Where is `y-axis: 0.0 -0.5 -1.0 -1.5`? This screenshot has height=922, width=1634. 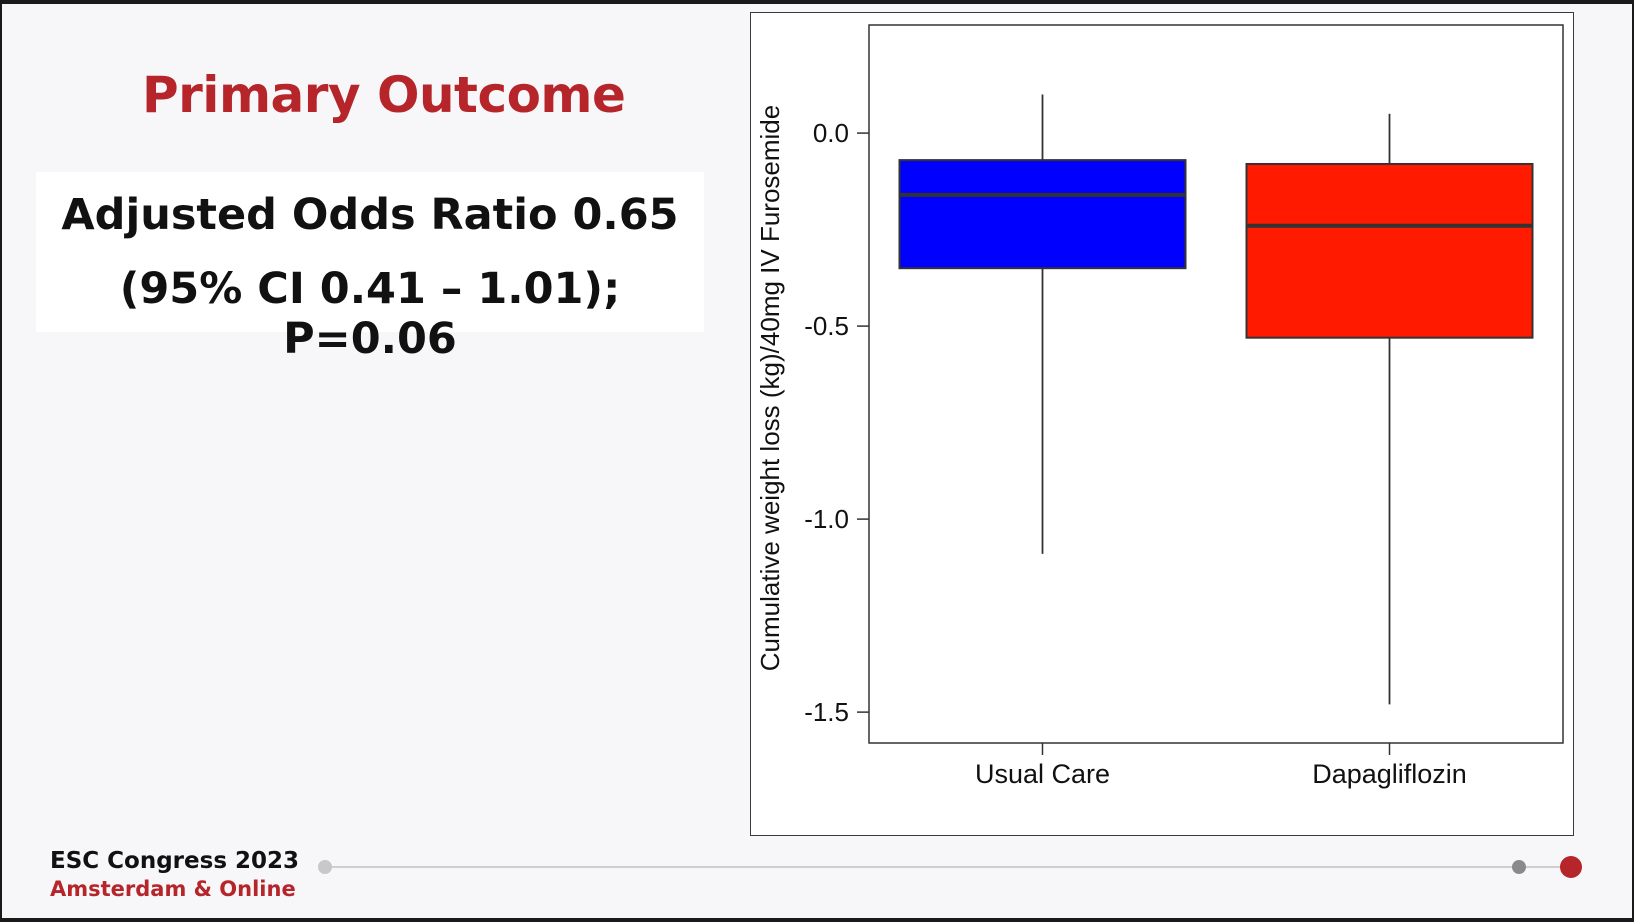 y-axis: 0.0 -0.5 -1.0 -1.5 is located at coordinates (836, 422).